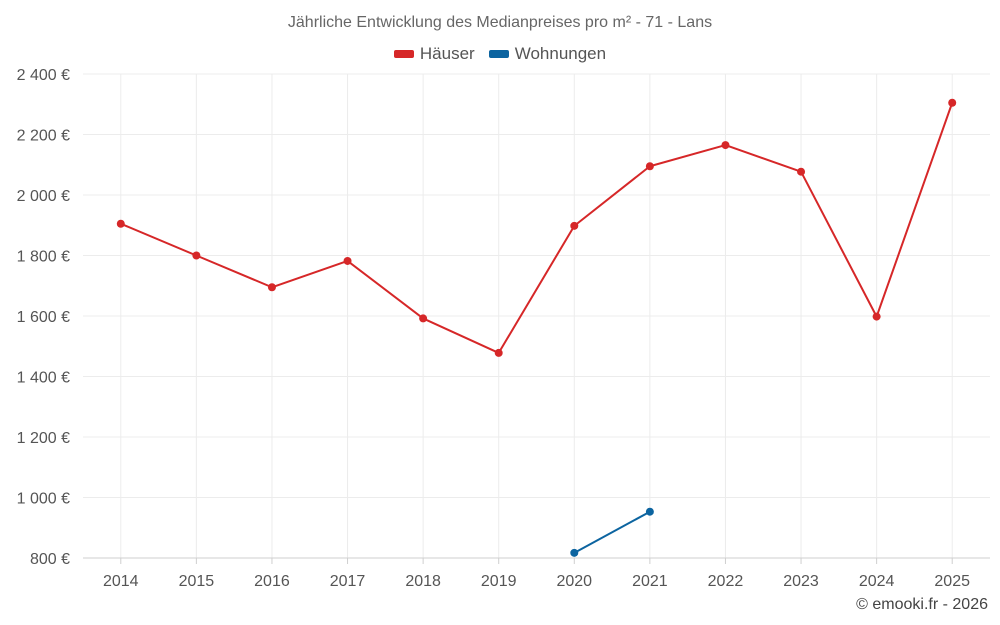 The height and width of the screenshot is (625, 1000). Describe the element at coordinates (196, 255) in the screenshot. I see `data-point-houses-2015` at that location.